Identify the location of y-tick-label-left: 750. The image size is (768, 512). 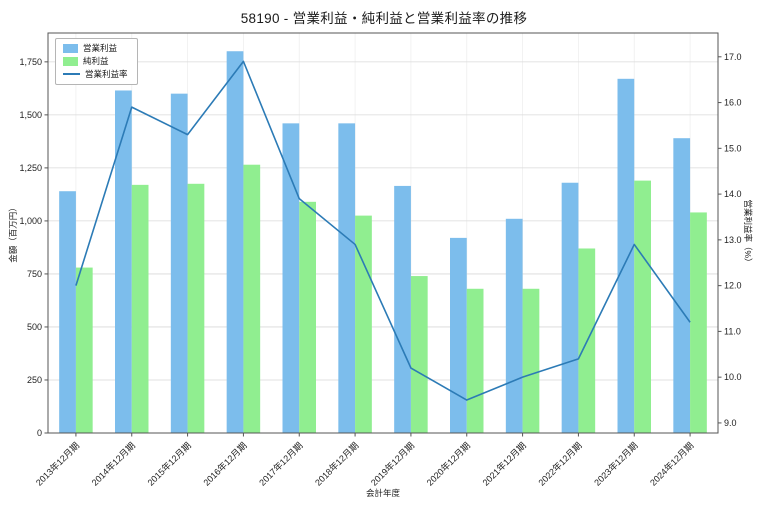
(34, 274).